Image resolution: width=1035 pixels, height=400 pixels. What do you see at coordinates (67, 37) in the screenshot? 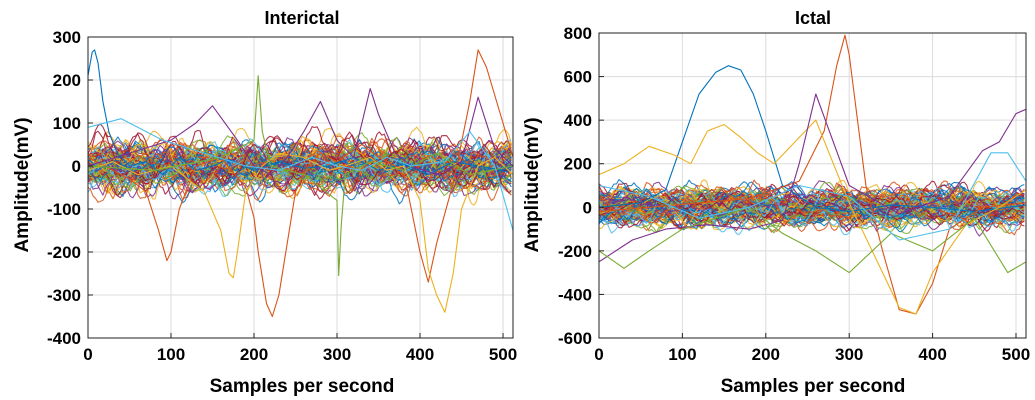
I see `y-tick-label: 300` at bounding box center [67, 37].